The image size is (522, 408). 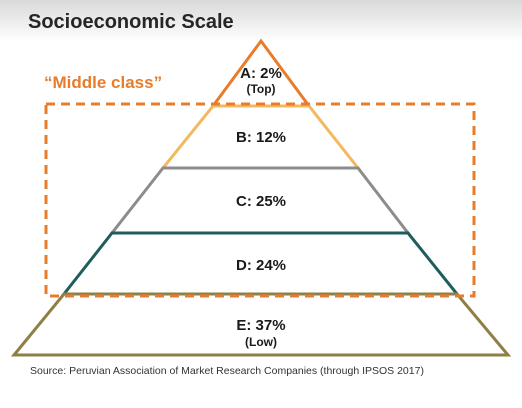 What do you see at coordinates (103, 82) in the screenshot?
I see `middle-class-label: “Middle class”` at bounding box center [103, 82].